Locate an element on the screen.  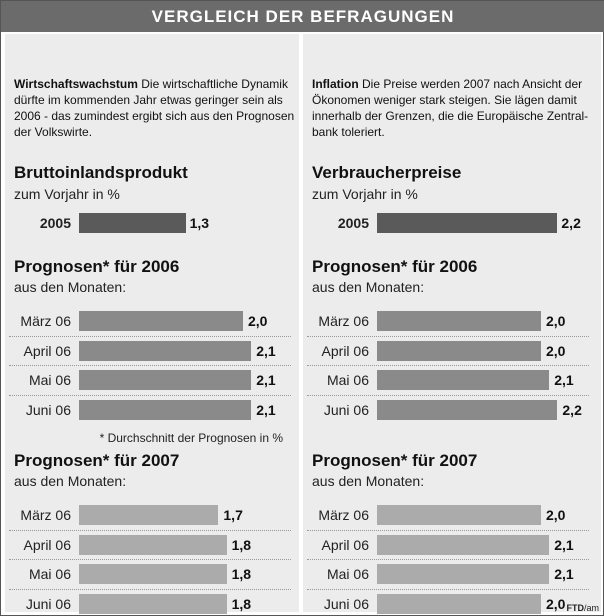
footnote: * Durchschnitt der Prognosen in % is located at coordinates (191, 438).